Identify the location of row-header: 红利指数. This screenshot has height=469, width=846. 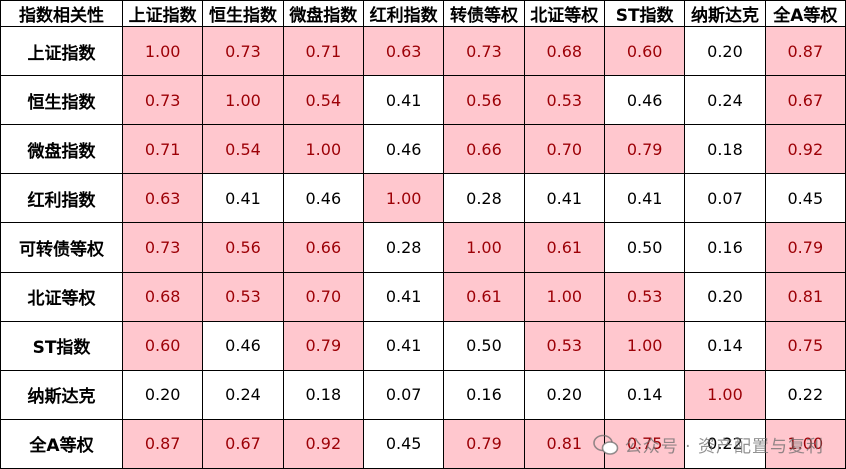
(61, 198).